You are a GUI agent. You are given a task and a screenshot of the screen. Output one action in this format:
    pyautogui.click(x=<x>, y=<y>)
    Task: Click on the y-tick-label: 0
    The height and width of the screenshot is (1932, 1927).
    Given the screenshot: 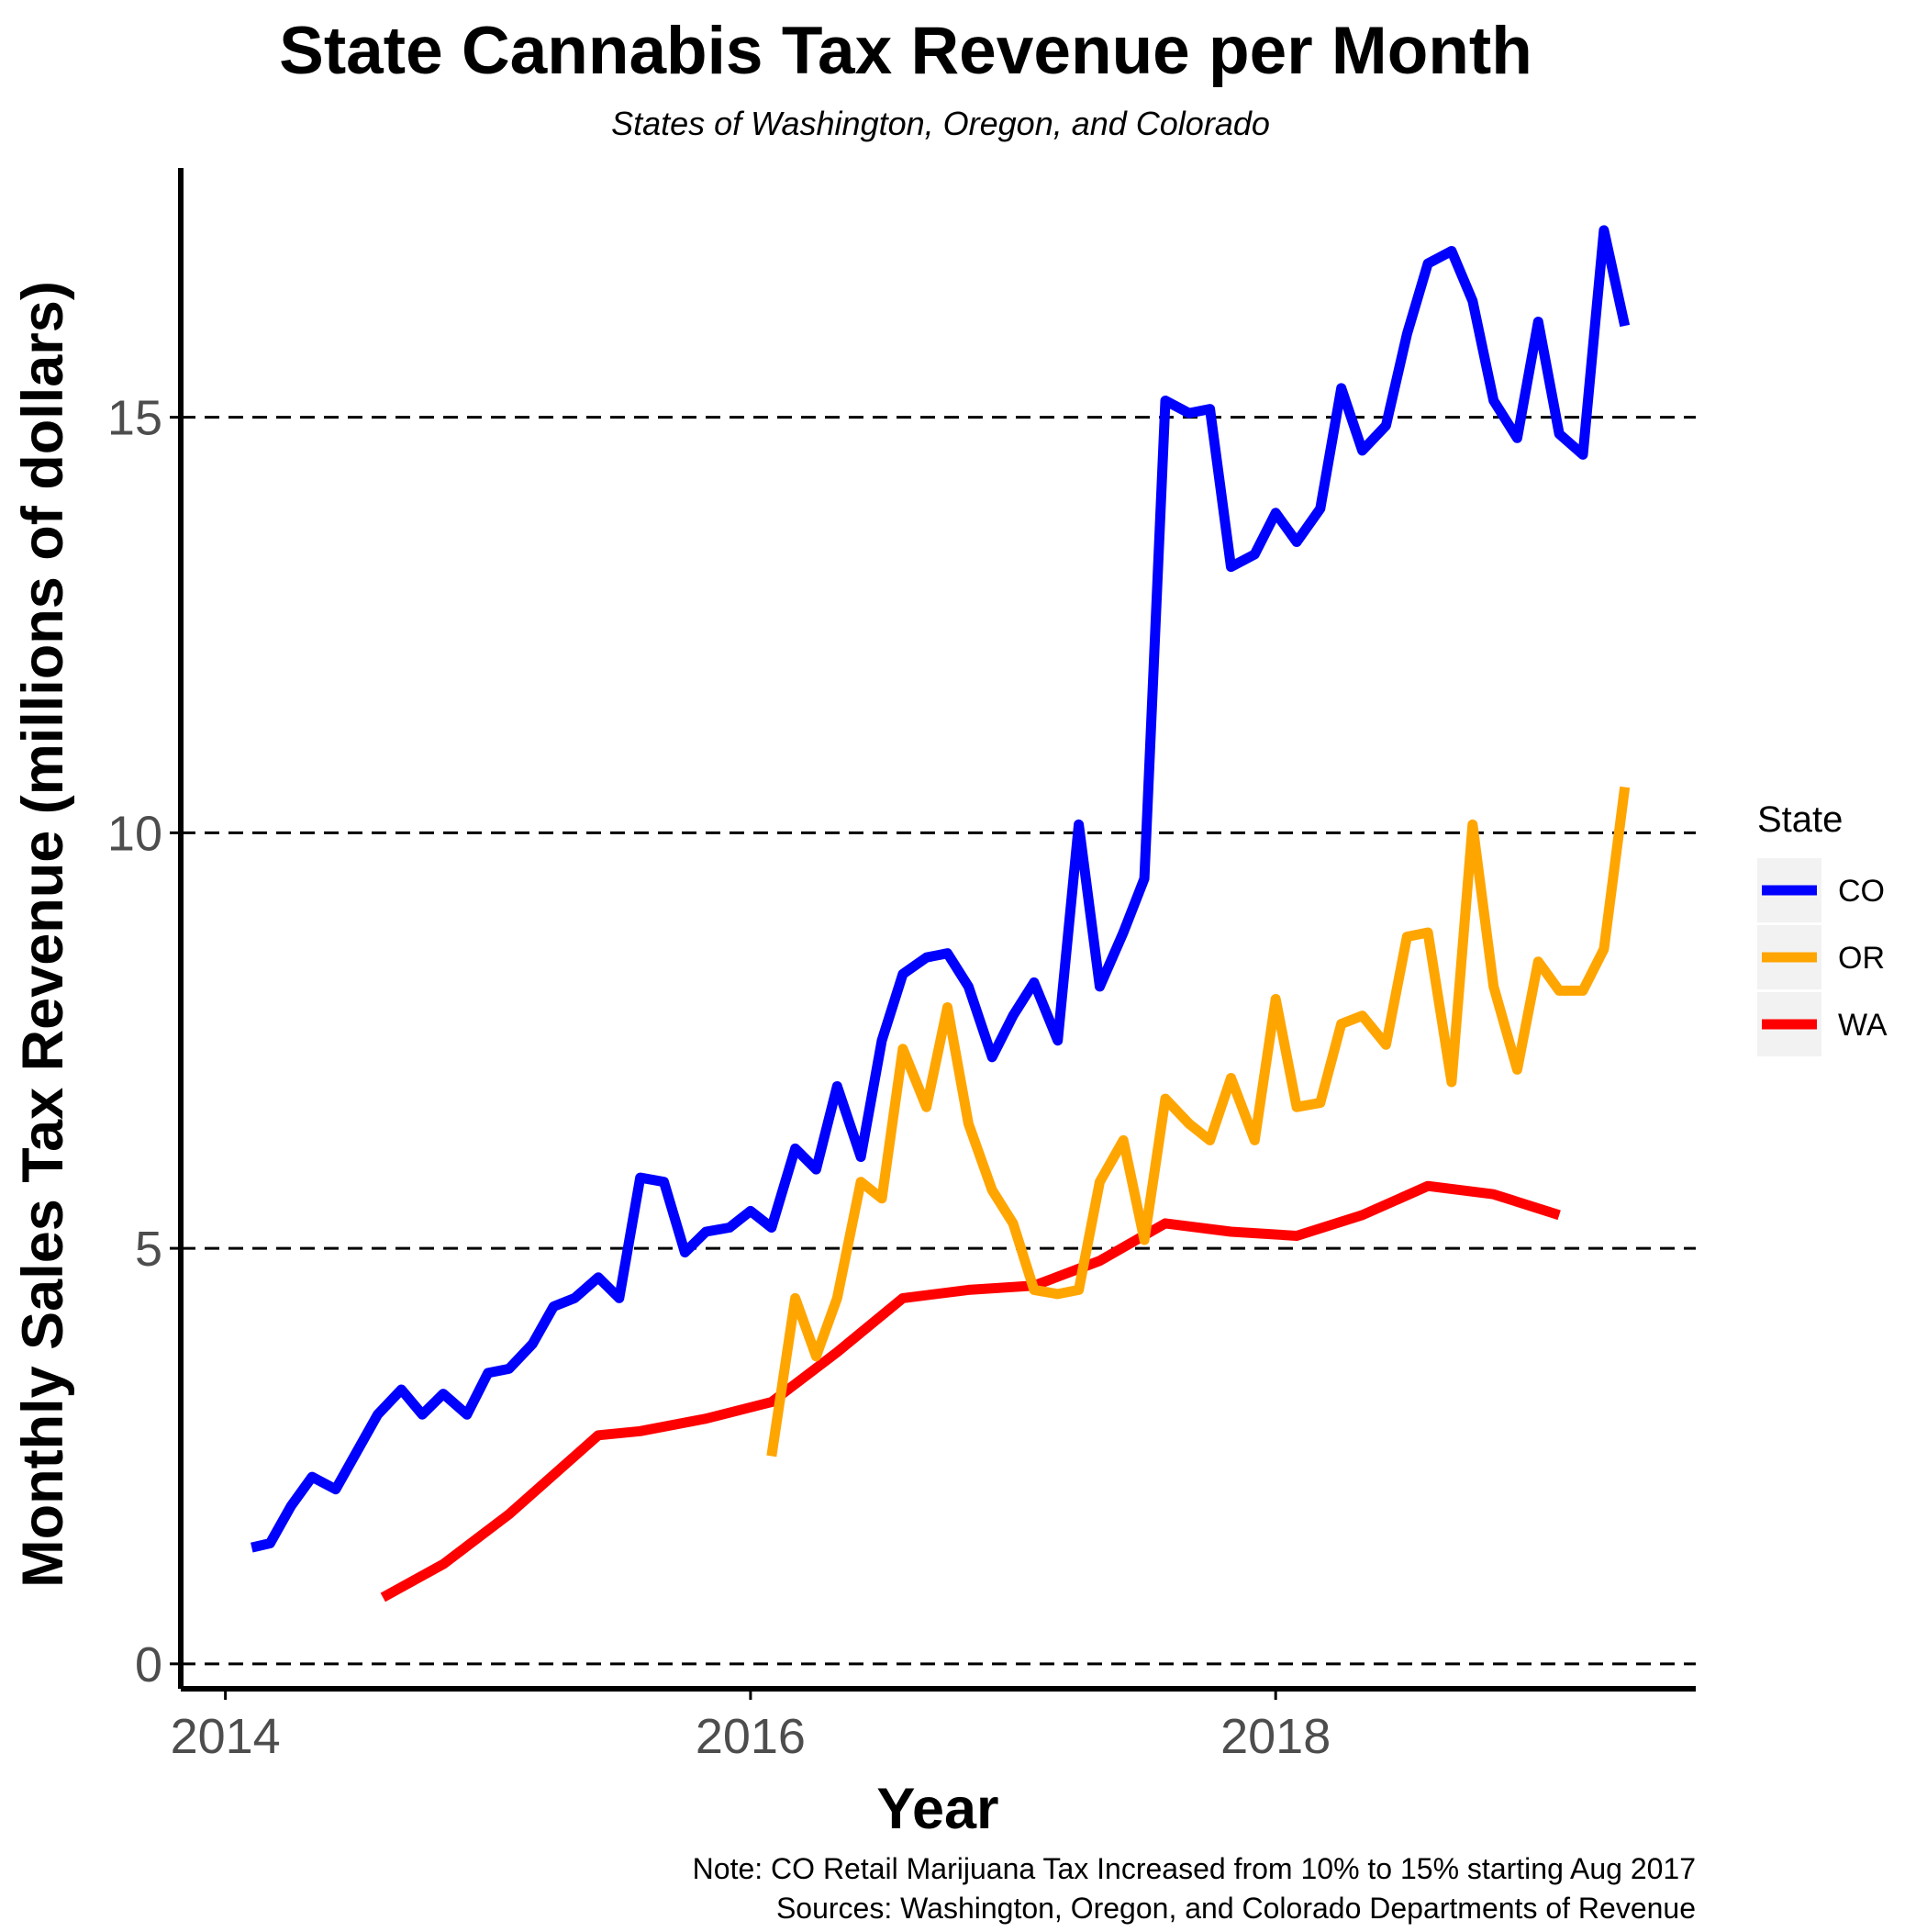 What is the action you would take?
    pyautogui.click(x=148, y=1664)
    